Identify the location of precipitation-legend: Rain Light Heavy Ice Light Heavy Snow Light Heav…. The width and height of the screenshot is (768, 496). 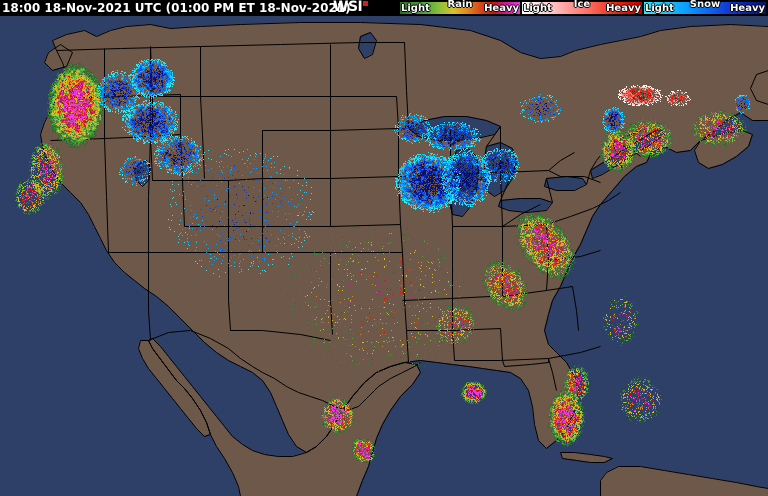
(583, 8).